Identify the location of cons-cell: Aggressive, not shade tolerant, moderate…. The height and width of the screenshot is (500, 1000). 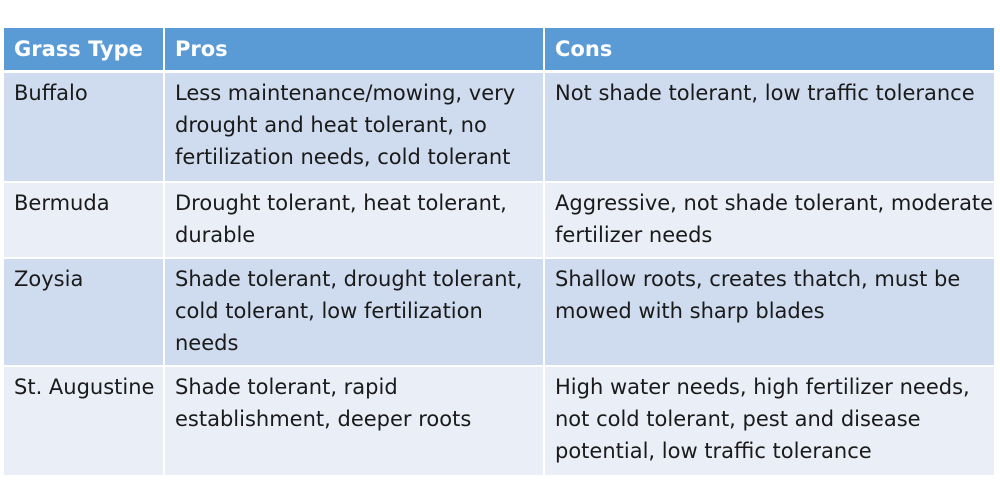
(769, 220).